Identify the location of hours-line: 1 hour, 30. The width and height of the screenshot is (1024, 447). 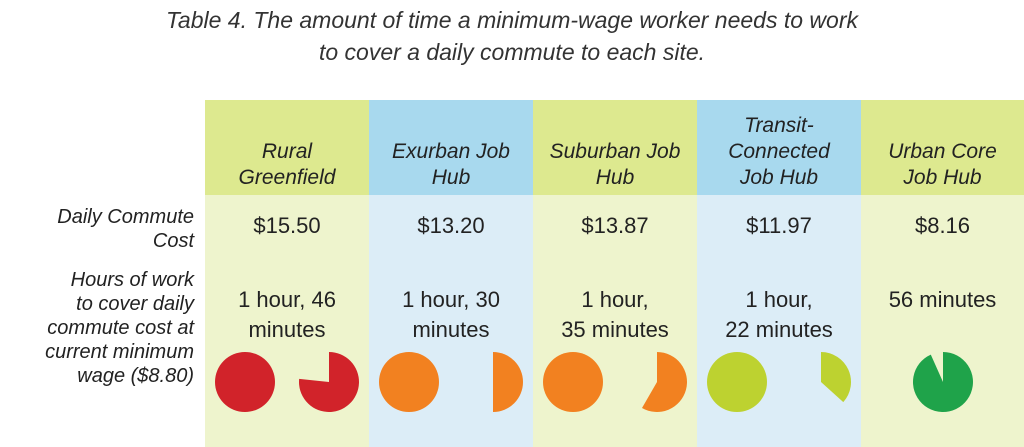
(451, 299).